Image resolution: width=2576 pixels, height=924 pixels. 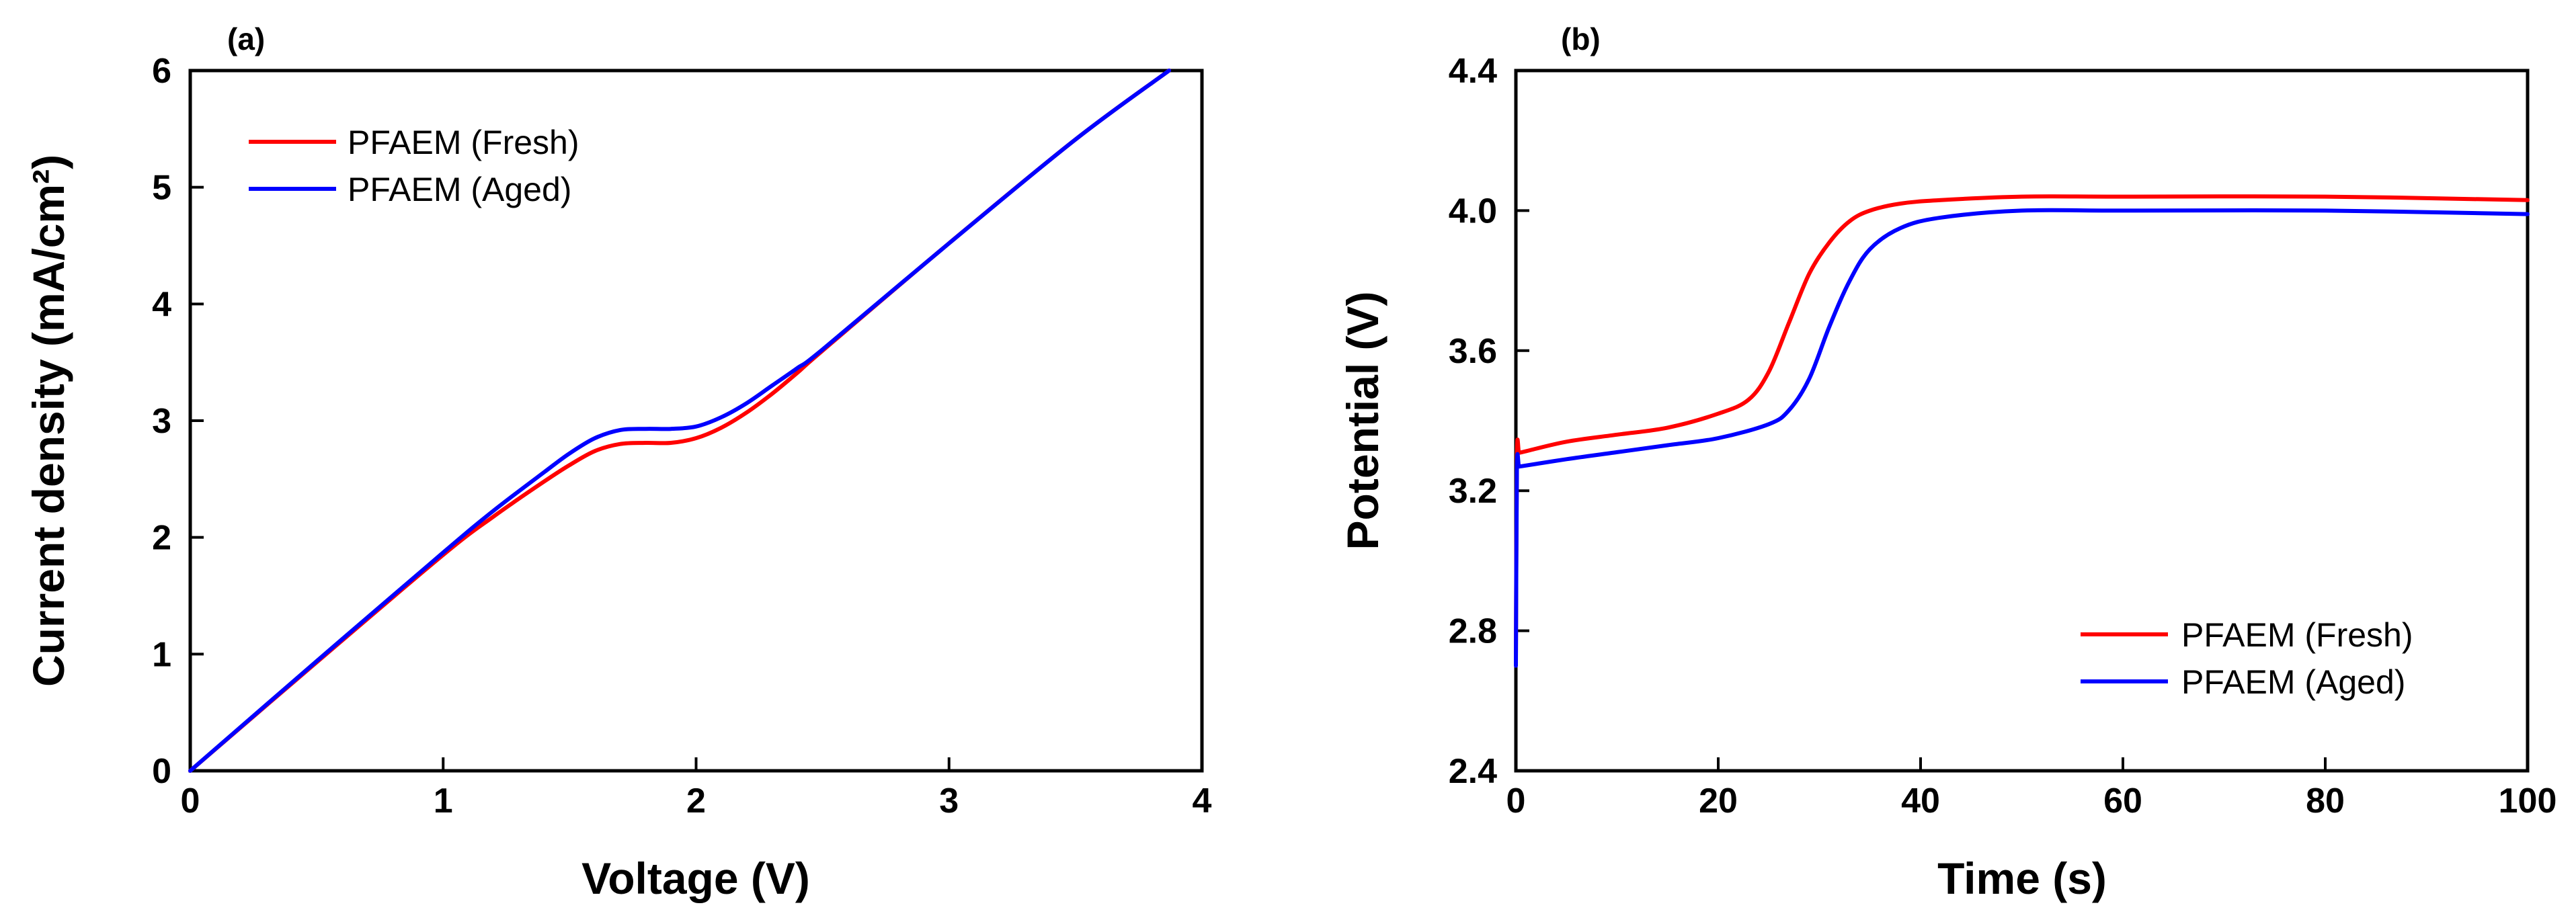 I want to click on y-tick-label-b: 4.4, so click(x=1473, y=72).